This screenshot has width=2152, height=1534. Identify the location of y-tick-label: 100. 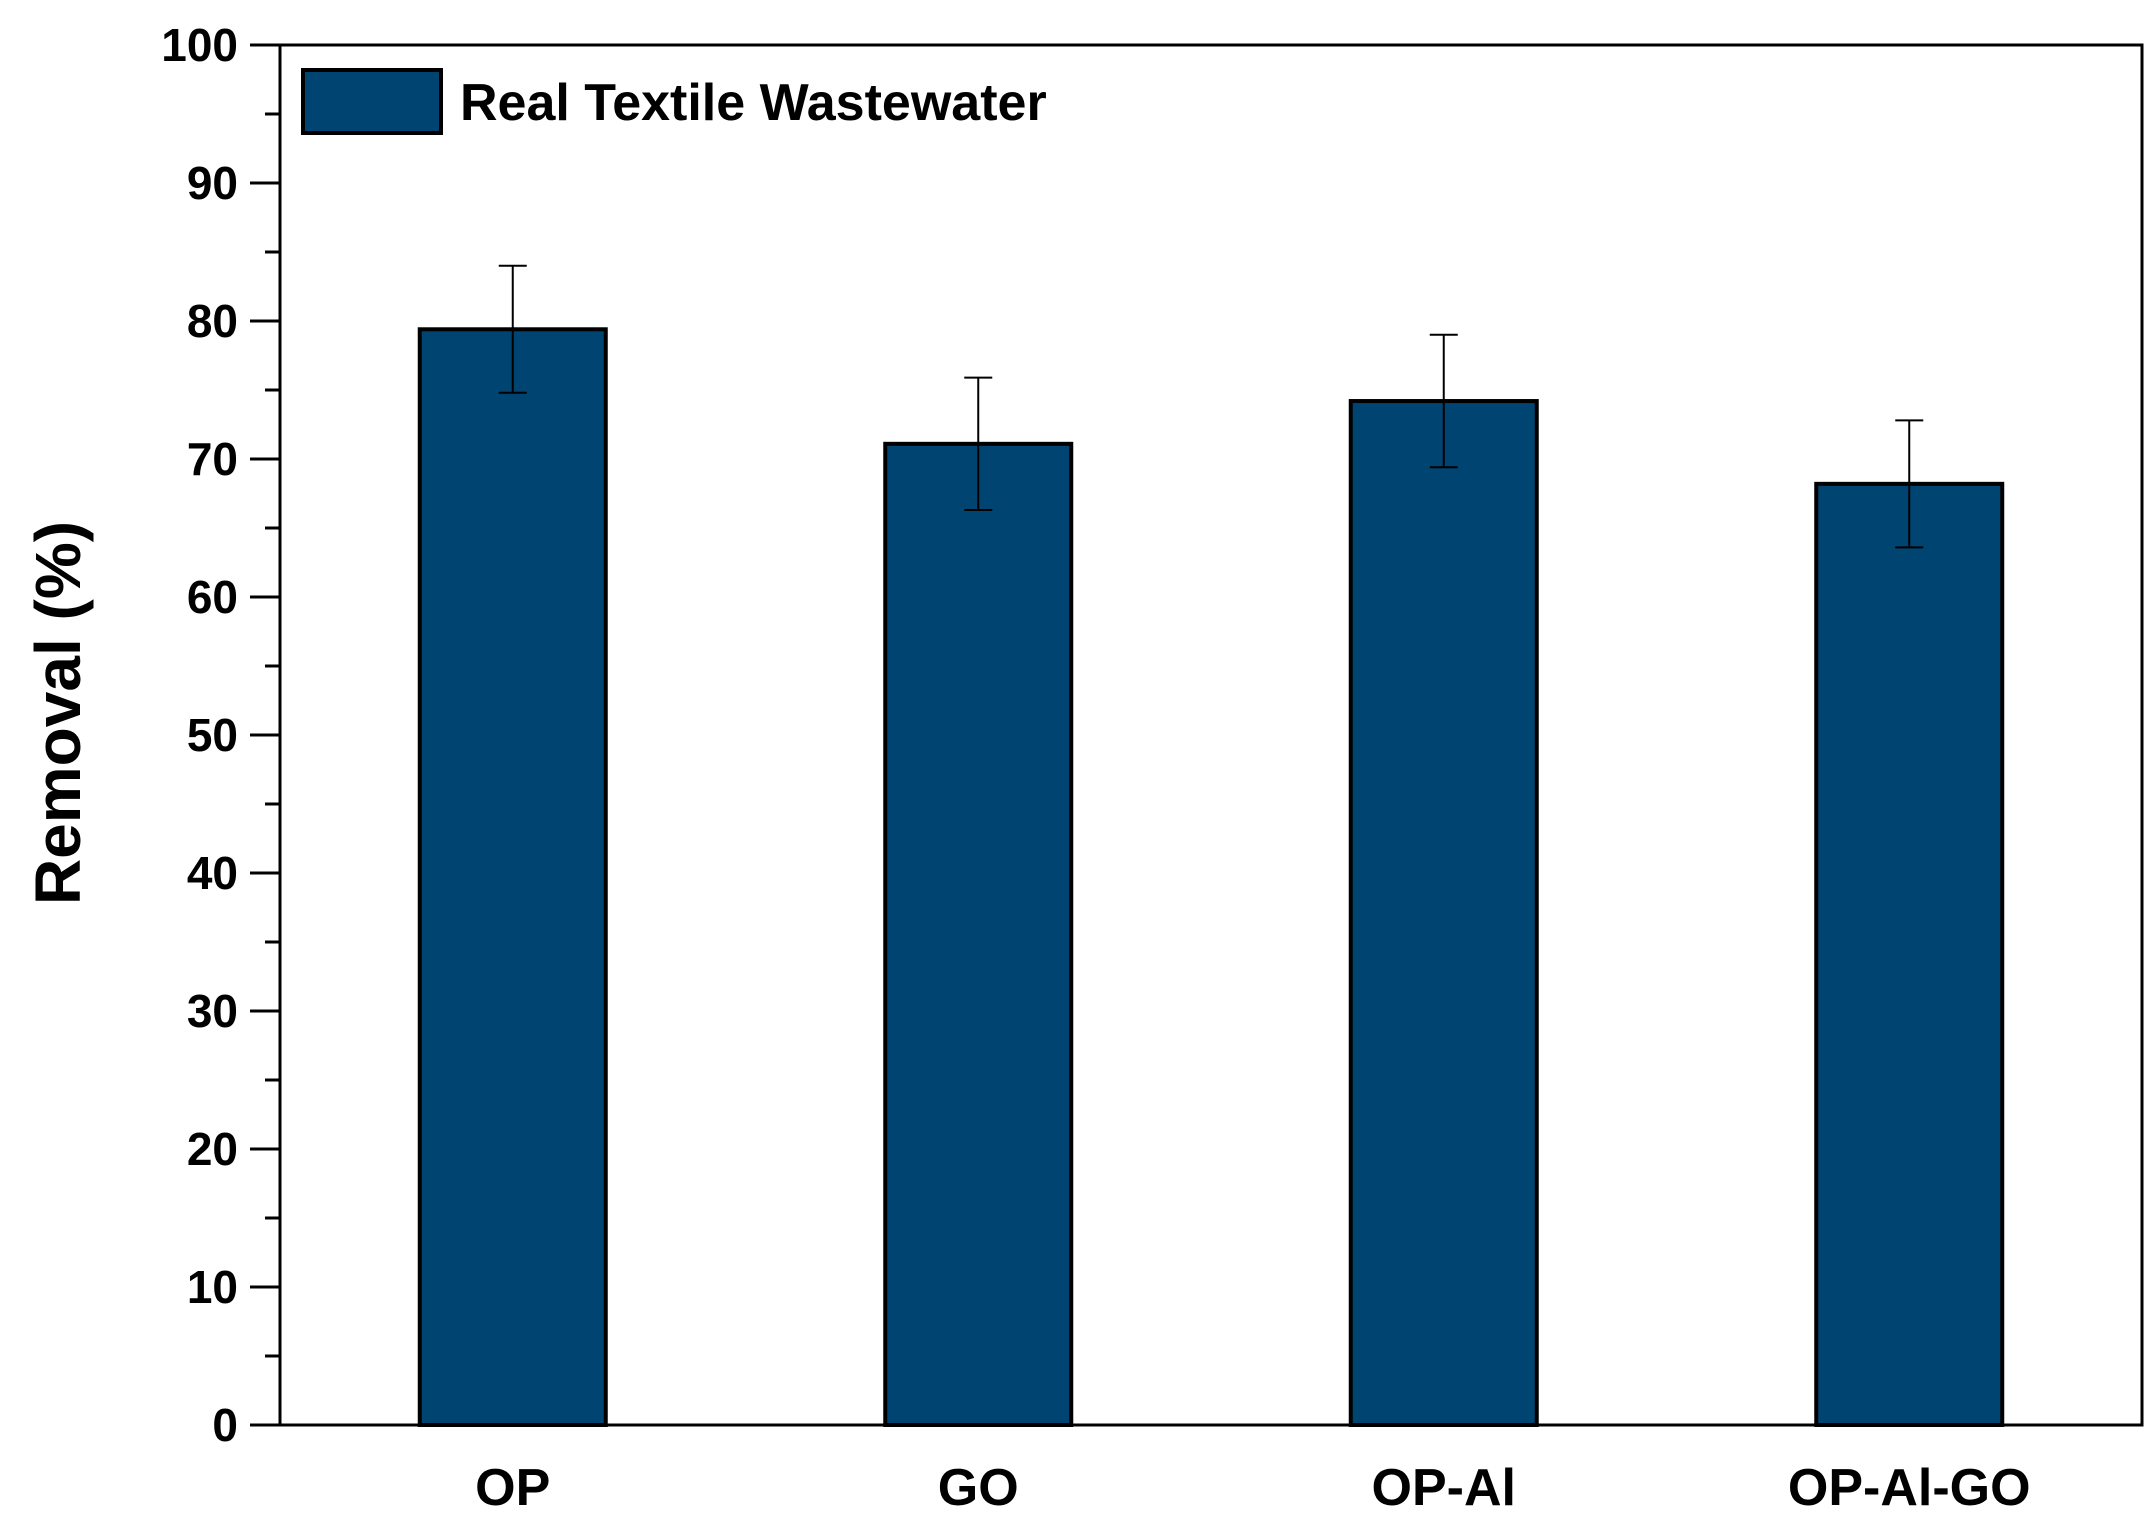
(199, 45).